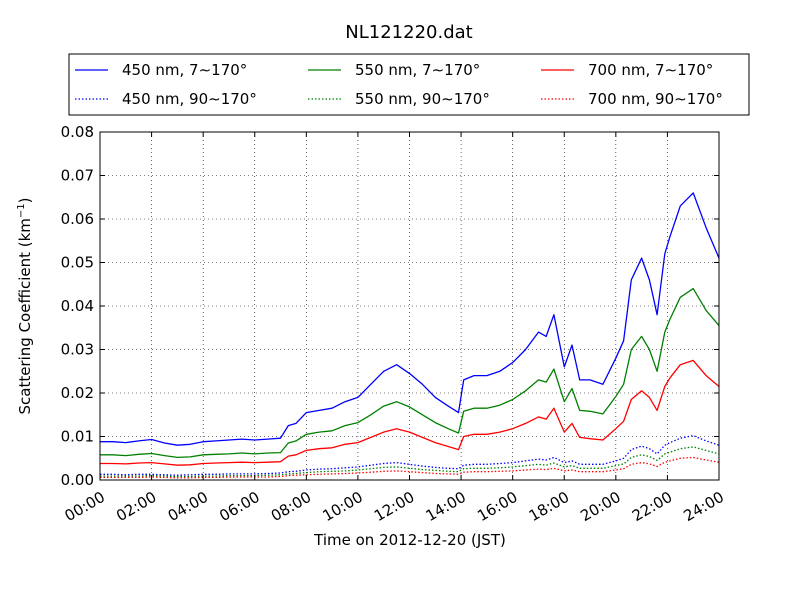 The image size is (800, 600). Describe the element at coordinates (21, 210) in the screenshot. I see `y-axis-label-sup: −1` at that location.